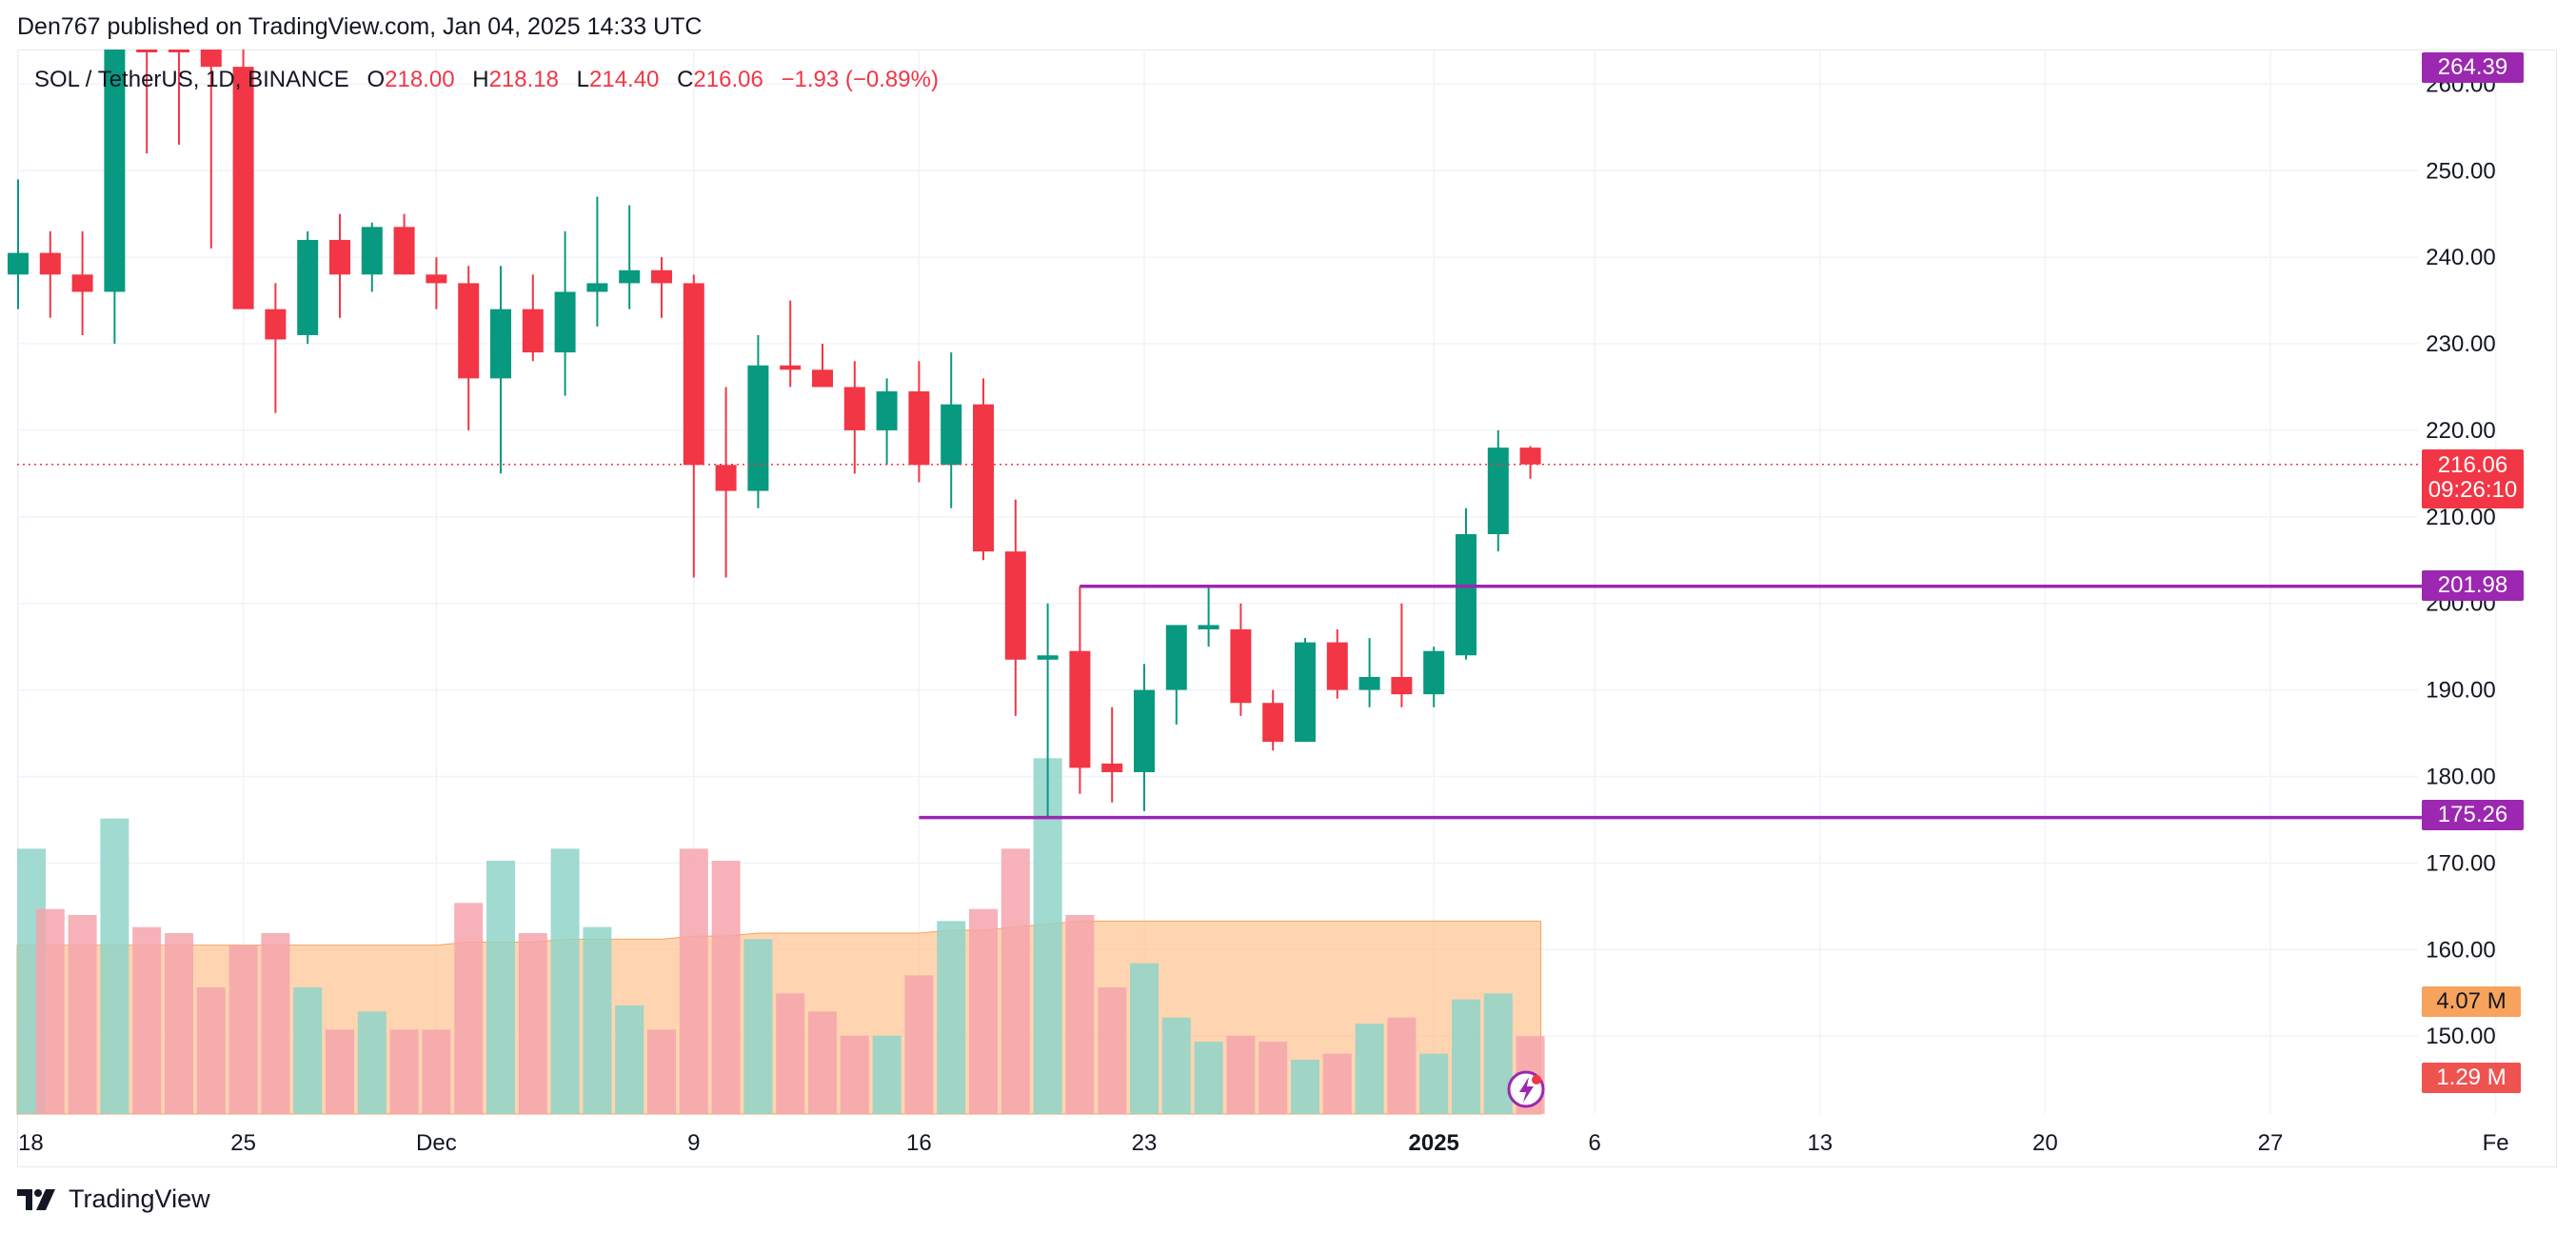 The image size is (2576, 1234). Describe the element at coordinates (919, 1143) in the screenshot. I see `time-tick-label: 16` at that location.